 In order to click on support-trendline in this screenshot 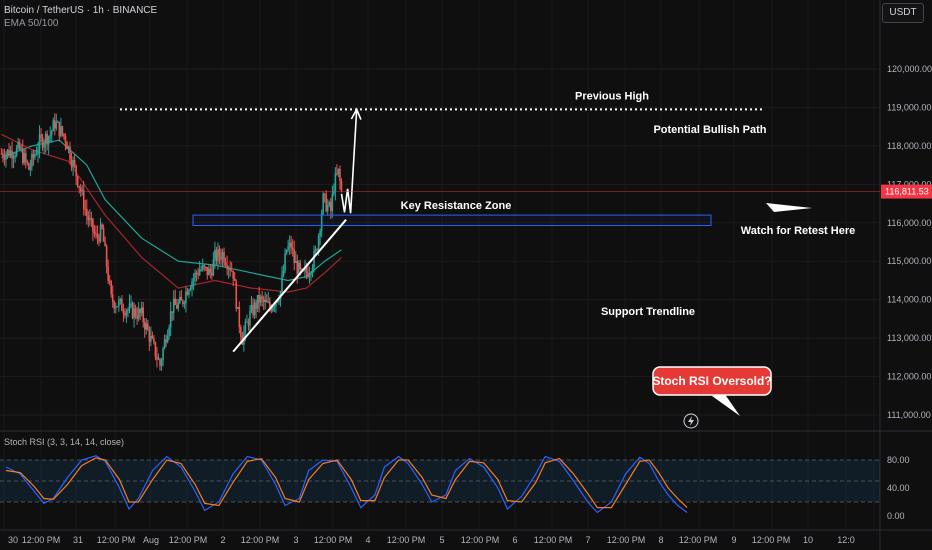, I will do `click(289, 286)`.